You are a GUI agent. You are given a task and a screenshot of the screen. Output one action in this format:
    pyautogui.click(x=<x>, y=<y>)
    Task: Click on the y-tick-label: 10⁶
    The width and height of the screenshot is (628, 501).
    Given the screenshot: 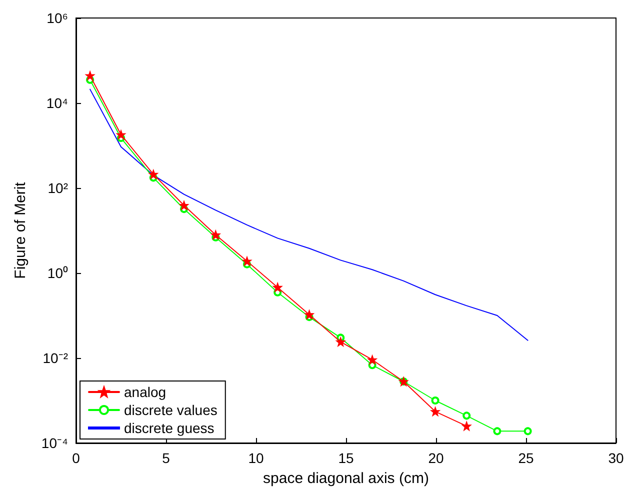 What is the action you would take?
    pyautogui.click(x=57, y=18)
    